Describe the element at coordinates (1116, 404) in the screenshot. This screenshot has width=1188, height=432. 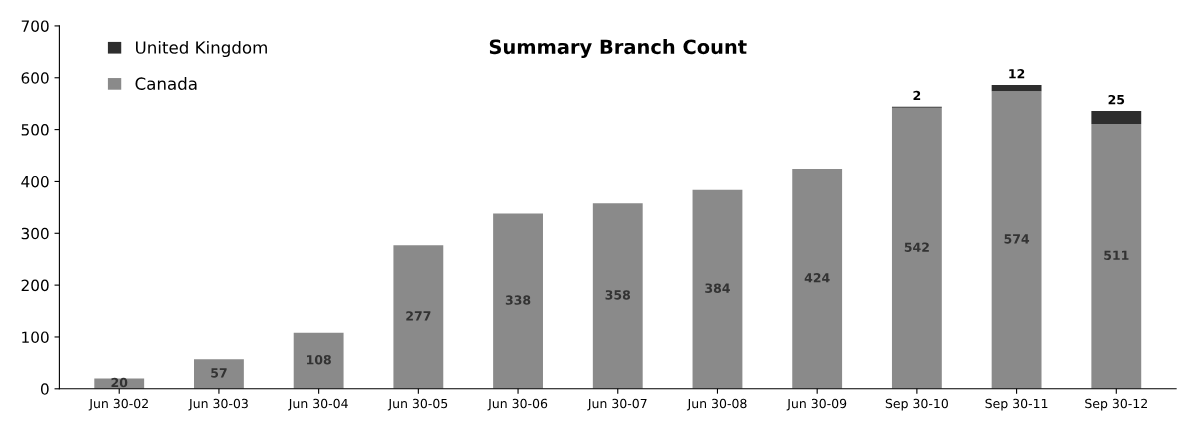
I see `x-tick-label: Sep 30-12` at that location.